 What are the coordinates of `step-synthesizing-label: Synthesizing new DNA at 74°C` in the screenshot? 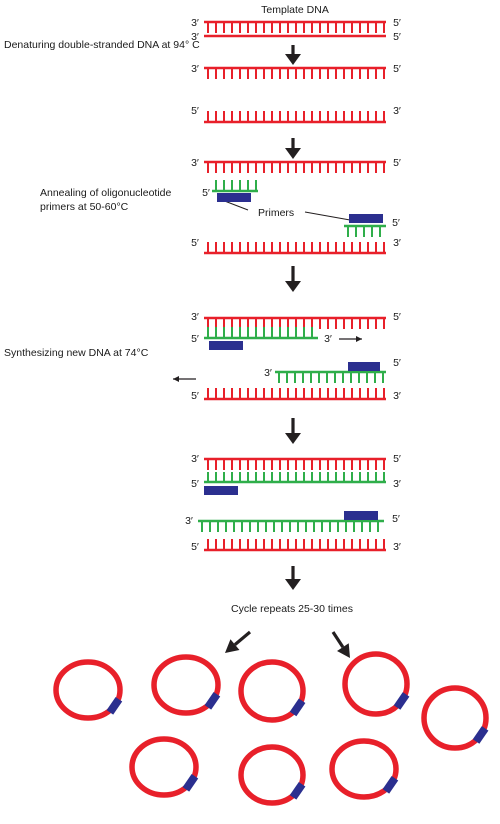 It's located at (76, 353).